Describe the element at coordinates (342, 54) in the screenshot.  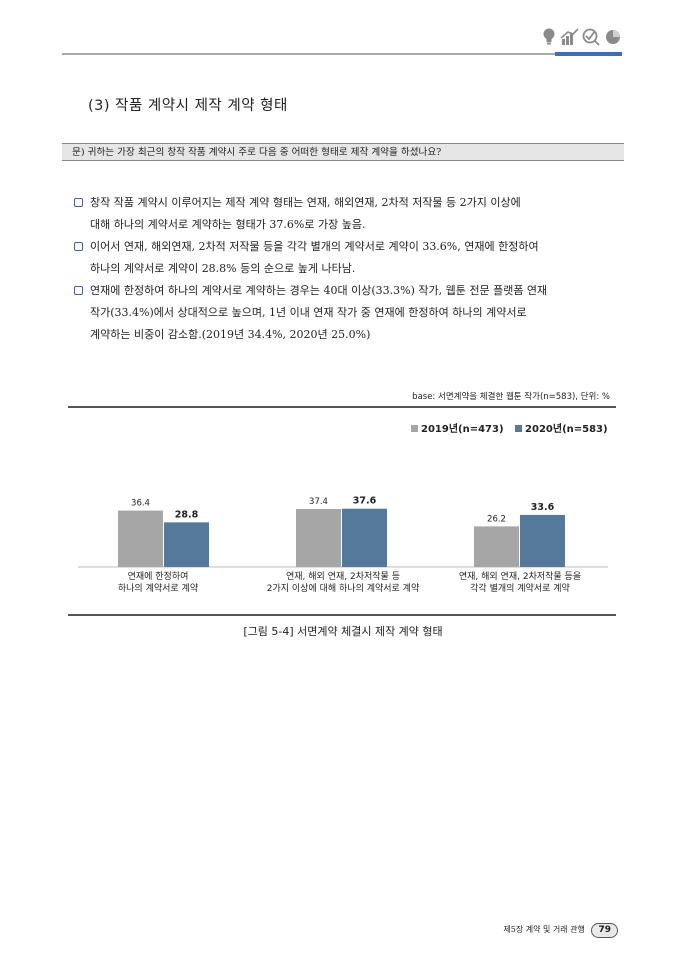
I see `header-rule` at that location.